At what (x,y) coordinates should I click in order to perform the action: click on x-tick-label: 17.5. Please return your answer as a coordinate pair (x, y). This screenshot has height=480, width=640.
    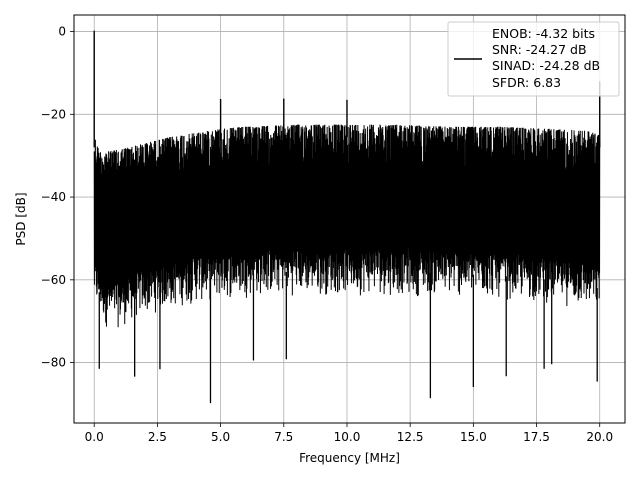
    Looking at the image, I should click on (536, 437).